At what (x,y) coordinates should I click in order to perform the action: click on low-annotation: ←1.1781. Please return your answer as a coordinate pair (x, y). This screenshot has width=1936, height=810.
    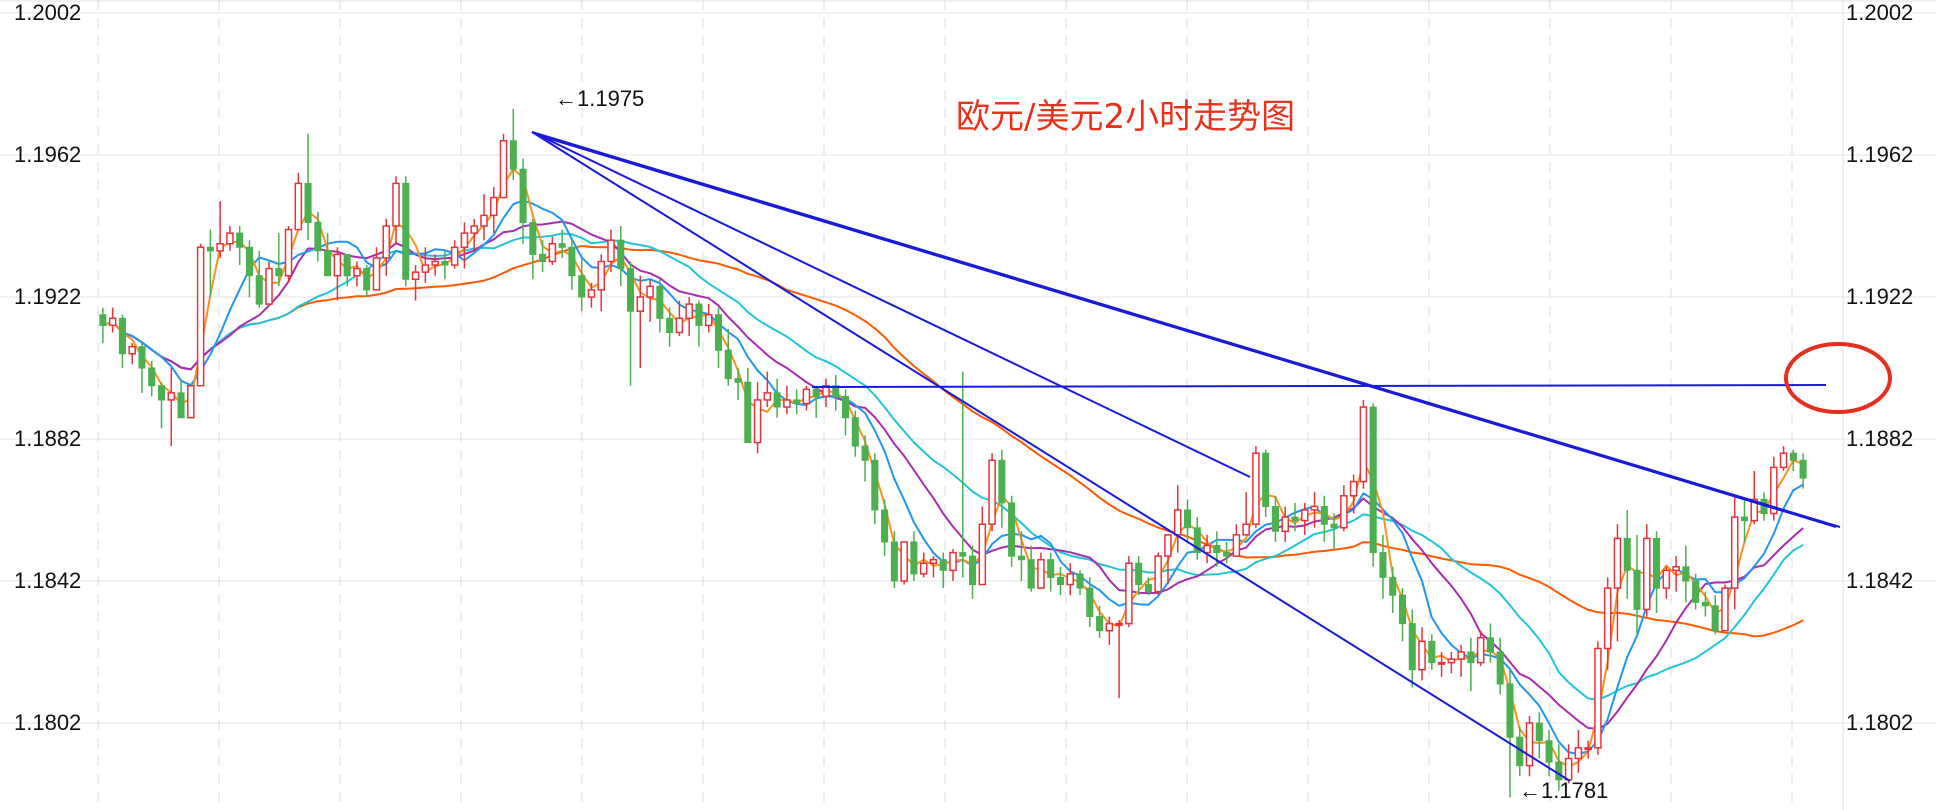
    Looking at the image, I should click on (1563, 790).